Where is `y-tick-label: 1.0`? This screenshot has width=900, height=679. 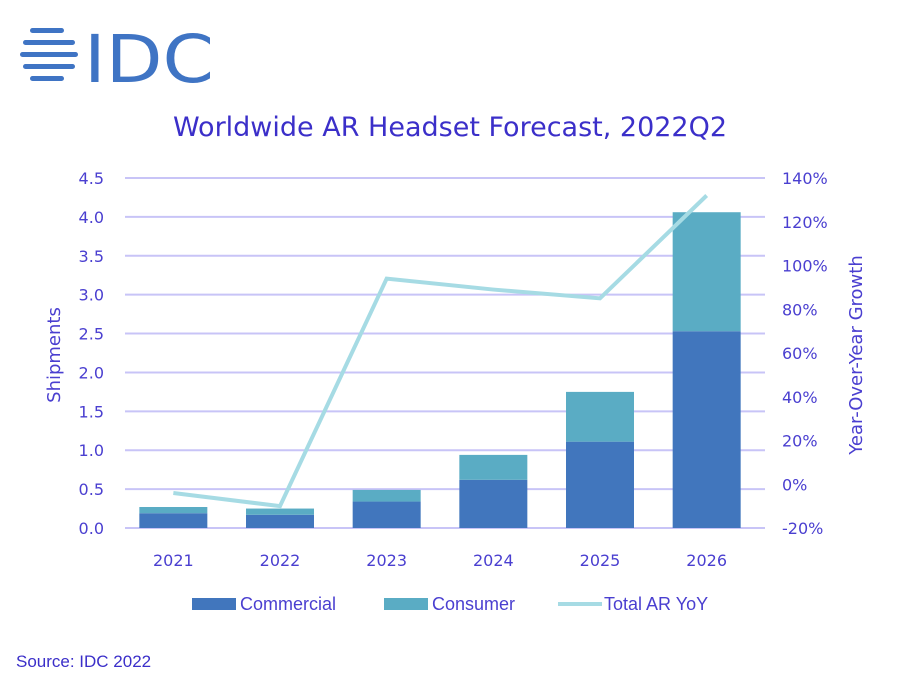
y-tick-label: 1.0 is located at coordinates (91, 450).